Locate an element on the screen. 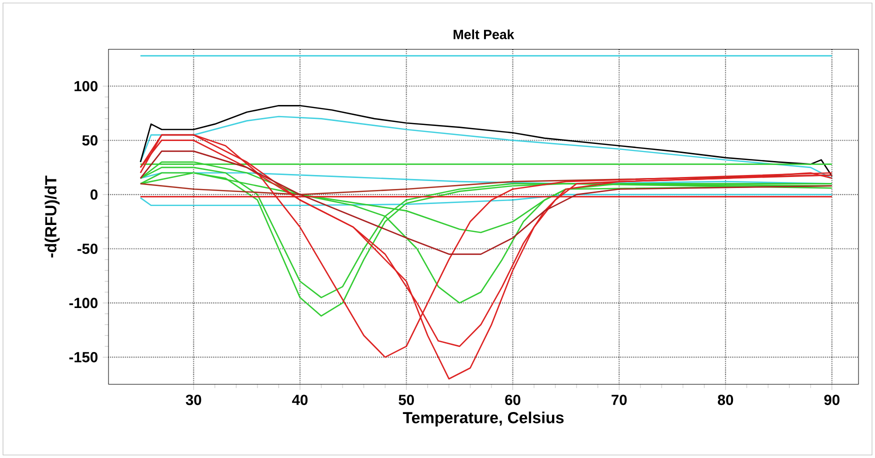 Image resolution: width=875 pixels, height=458 pixels. chart-title: Melt Peak is located at coordinates (484, 34).